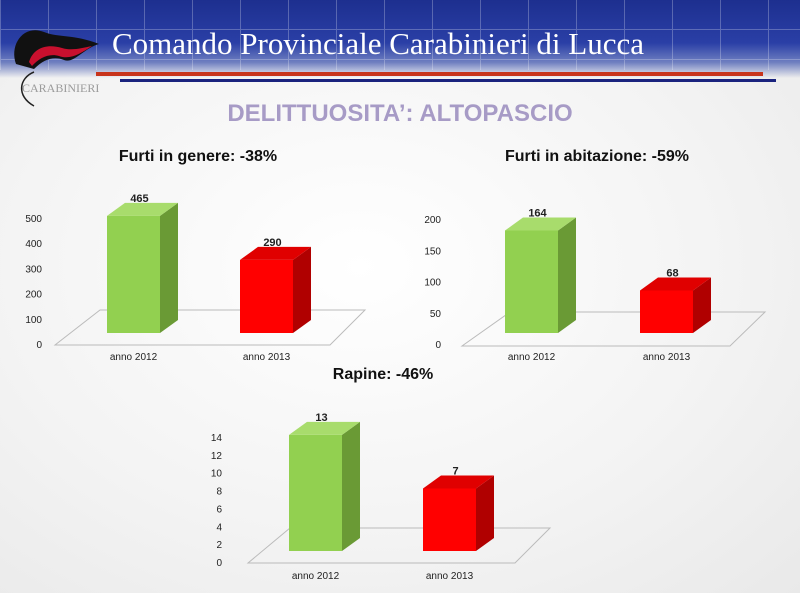 This screenshot has width=800, height=593. I want to click on y-tick-label: 400, so click(33, 244).